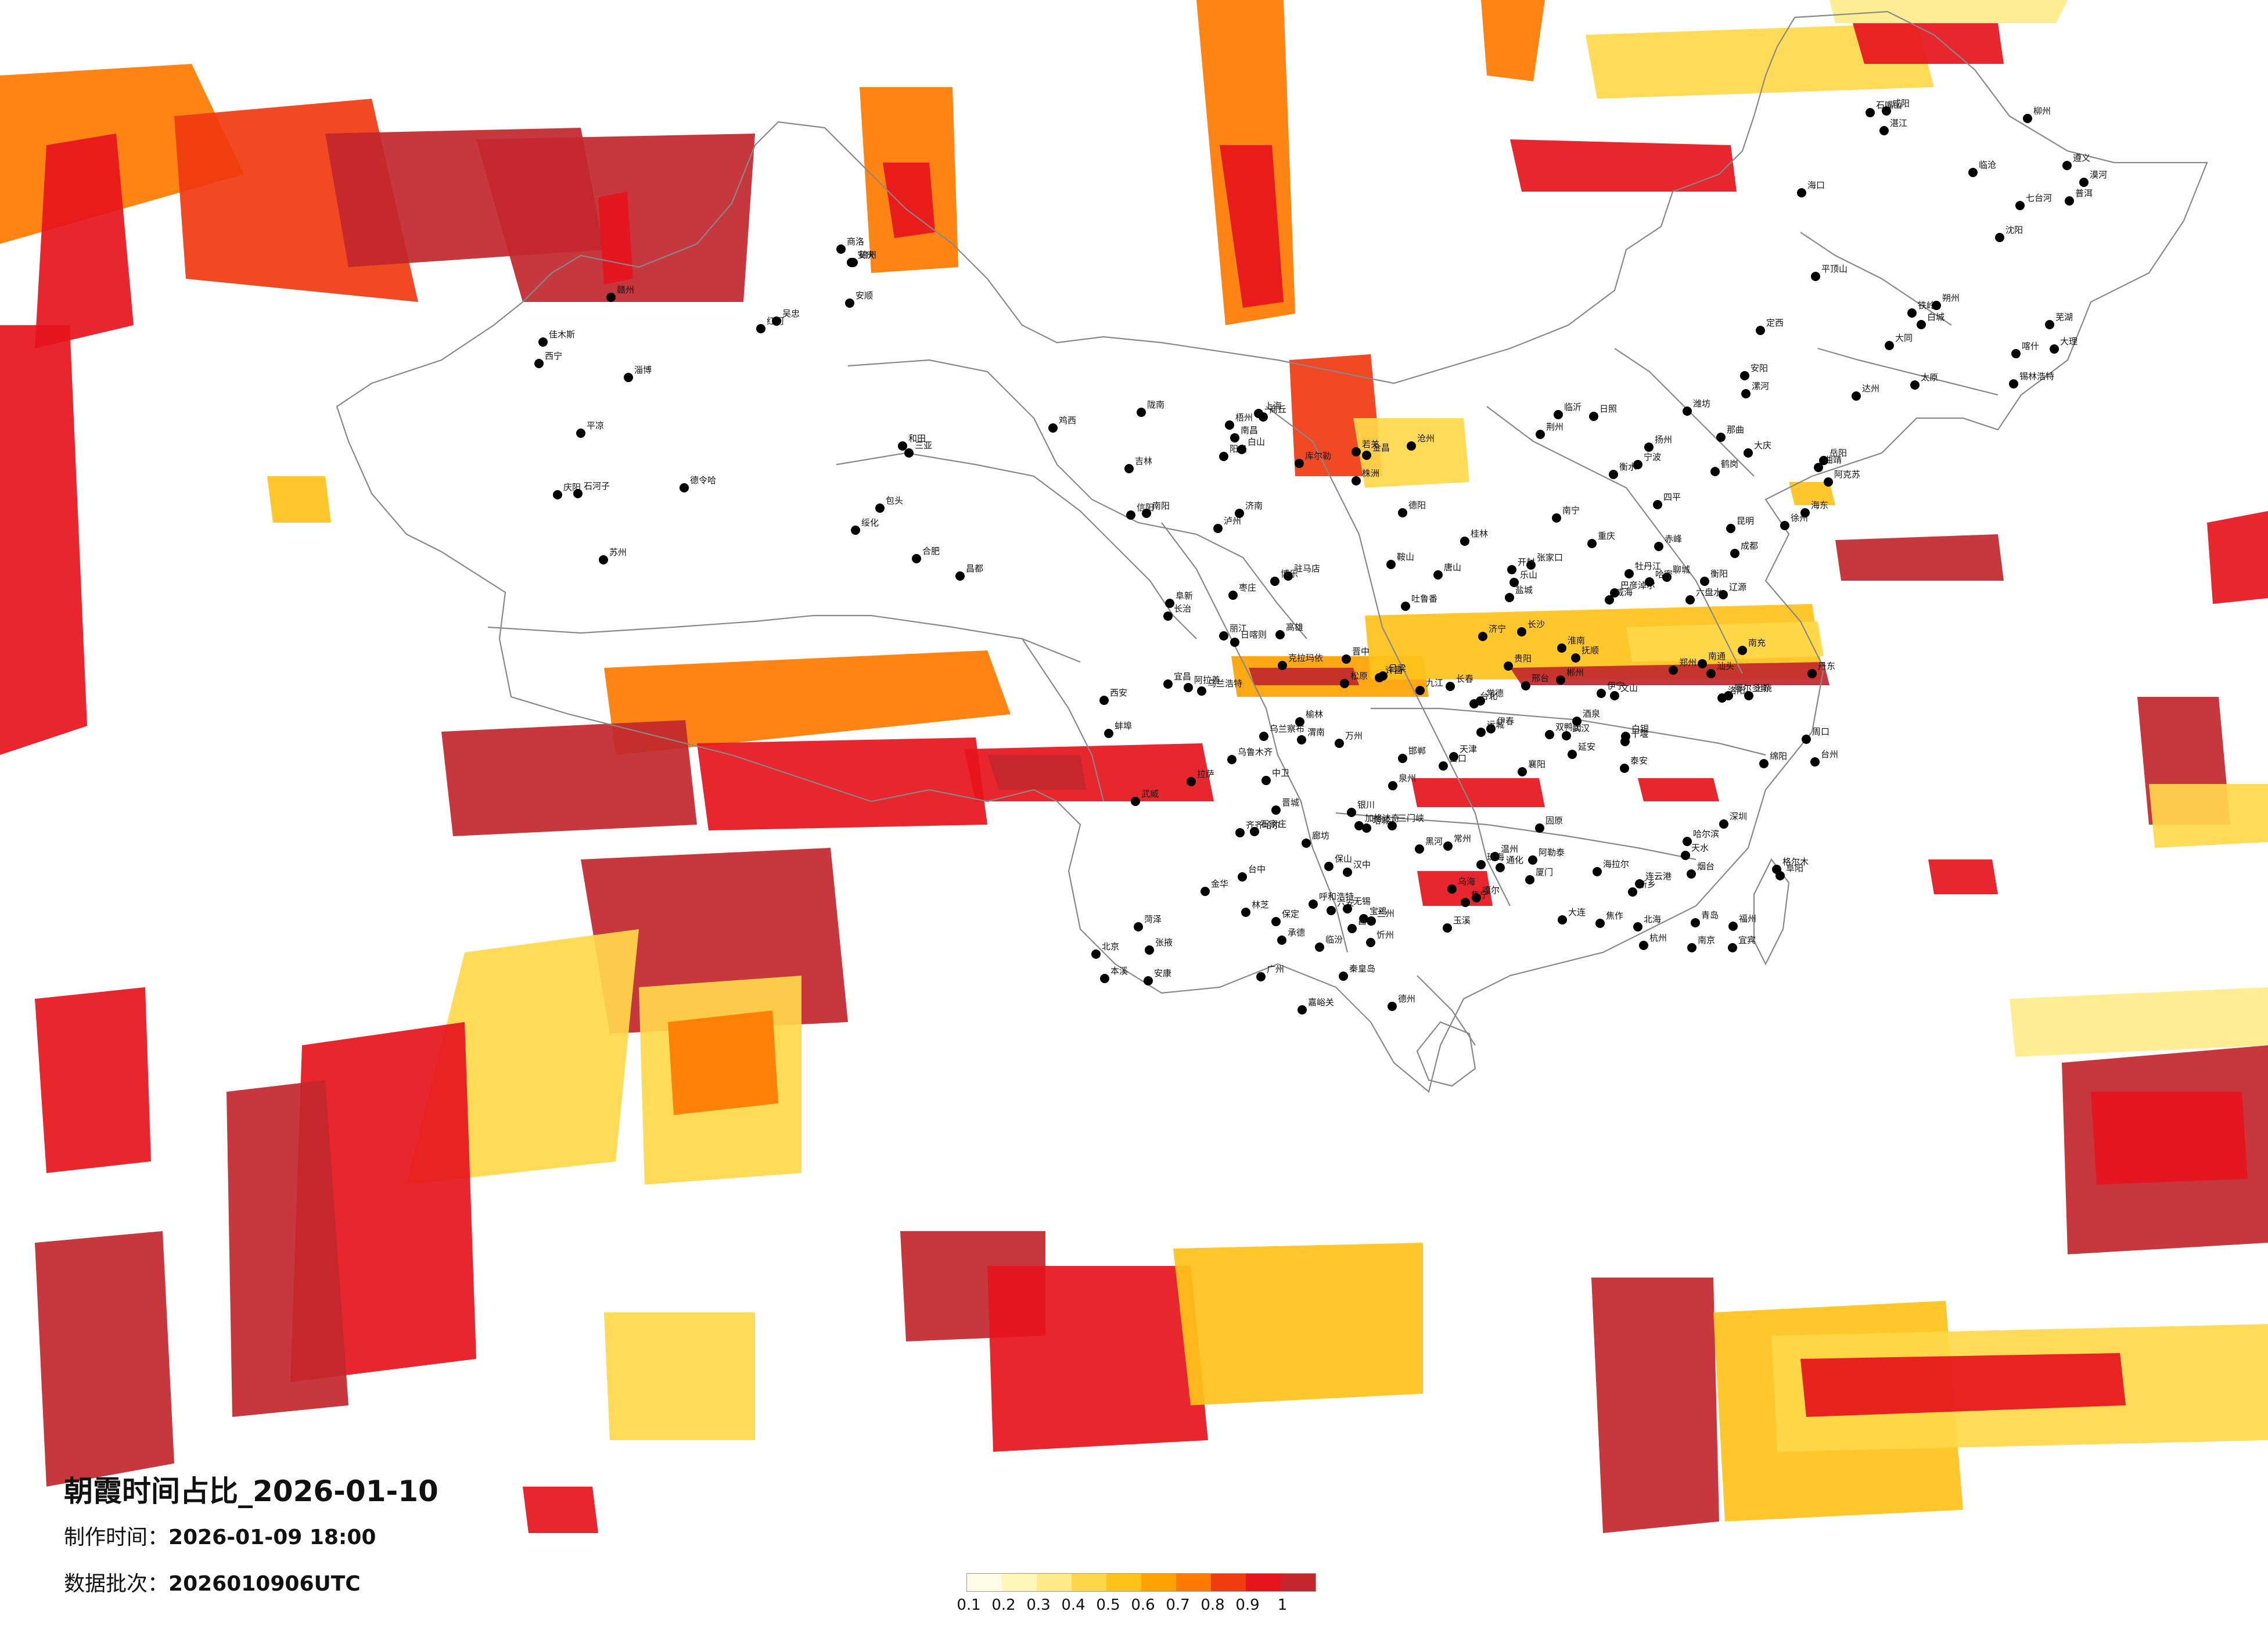 The height and width of the screenshot is (1626, 2268). What do you see at coordinates (2042, 111) in the screenshot?
I see `city-label: 柳州` at bounding box center [2042, 111].